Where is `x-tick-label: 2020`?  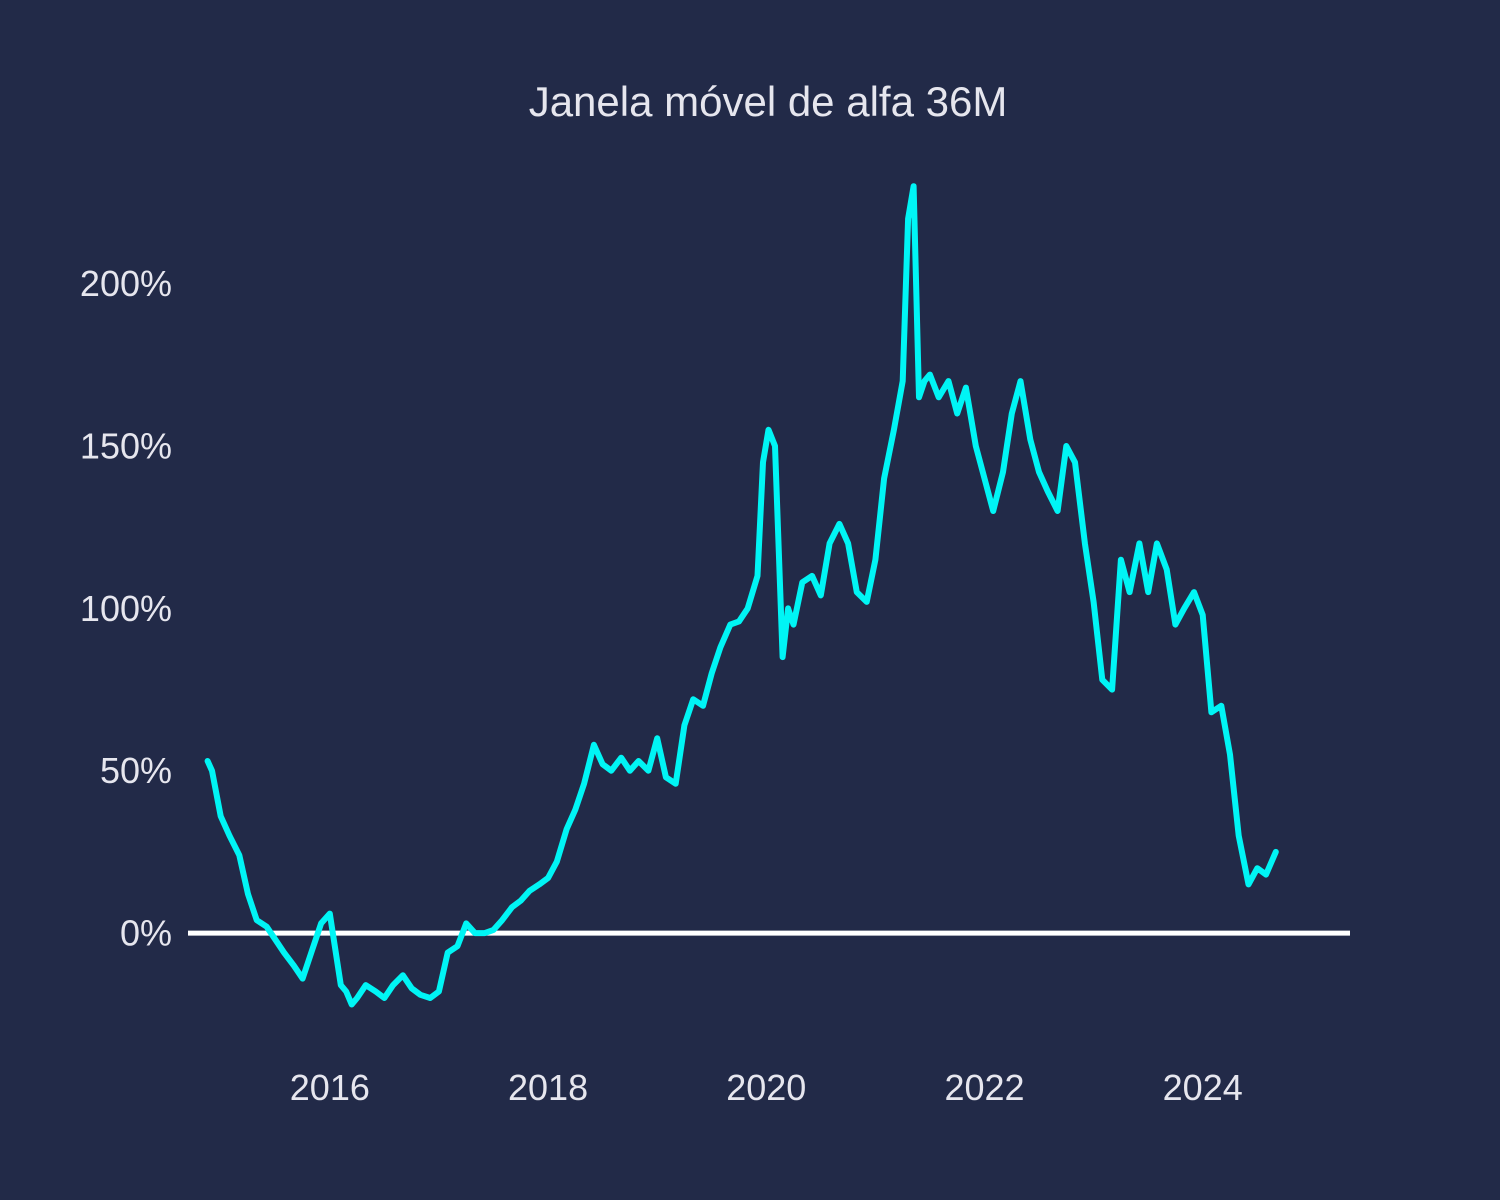
x-tick-label: 2020 is located at coordinates (766, 1087).